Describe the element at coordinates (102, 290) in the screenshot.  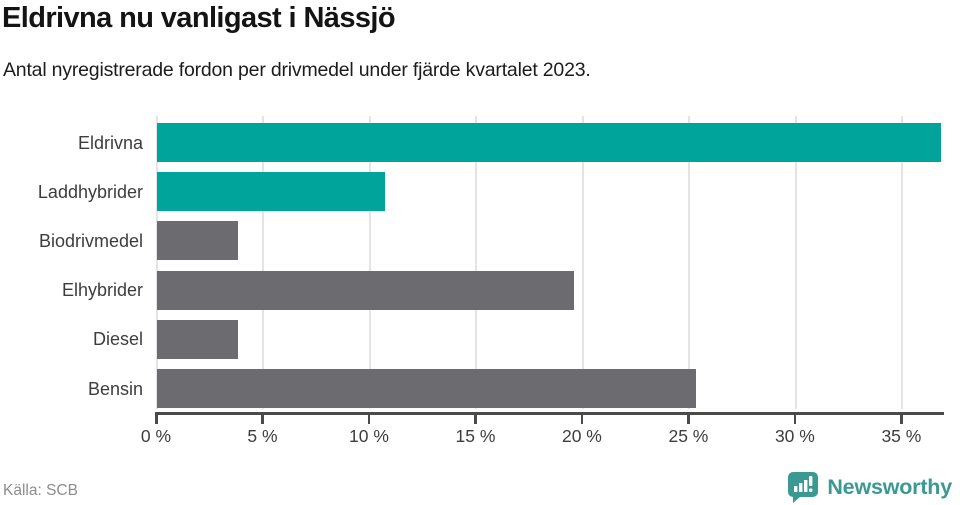
I see `category-label: Elhybrider` at that location.